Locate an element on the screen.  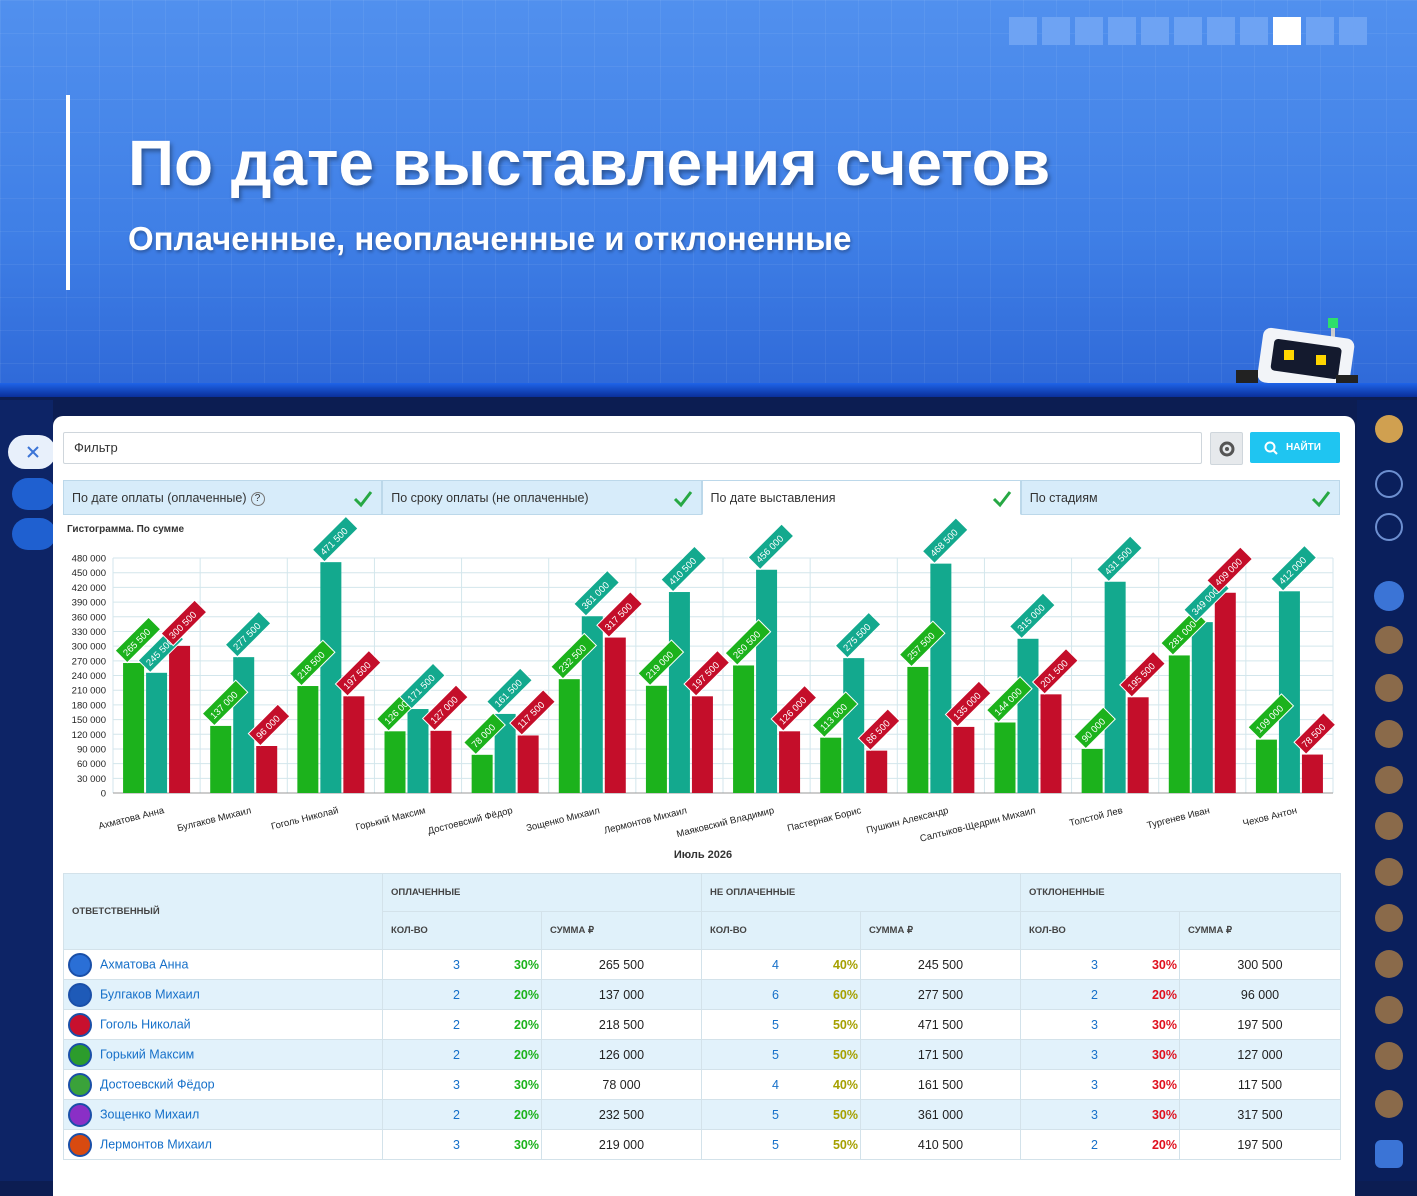
x-tick-label: Маяковский Владимир is located at coordinates (725, 822).